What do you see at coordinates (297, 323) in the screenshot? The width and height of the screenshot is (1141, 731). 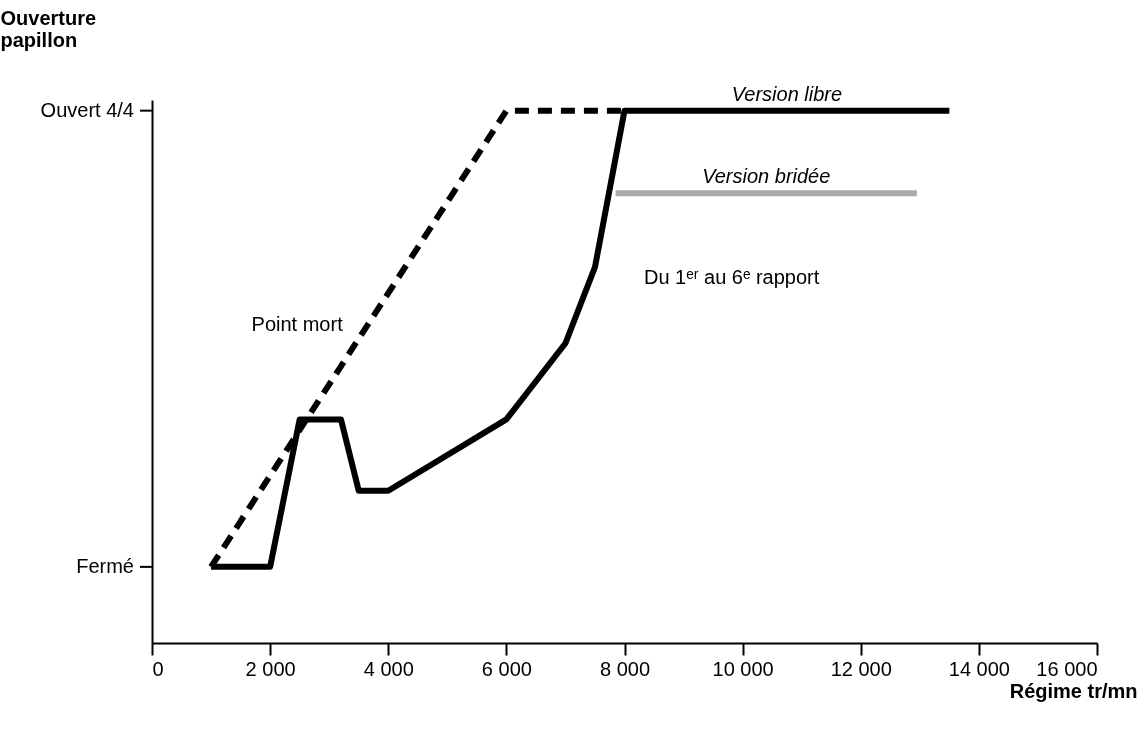 I see `series-label: Point mort` at bounding box center [297, 323].